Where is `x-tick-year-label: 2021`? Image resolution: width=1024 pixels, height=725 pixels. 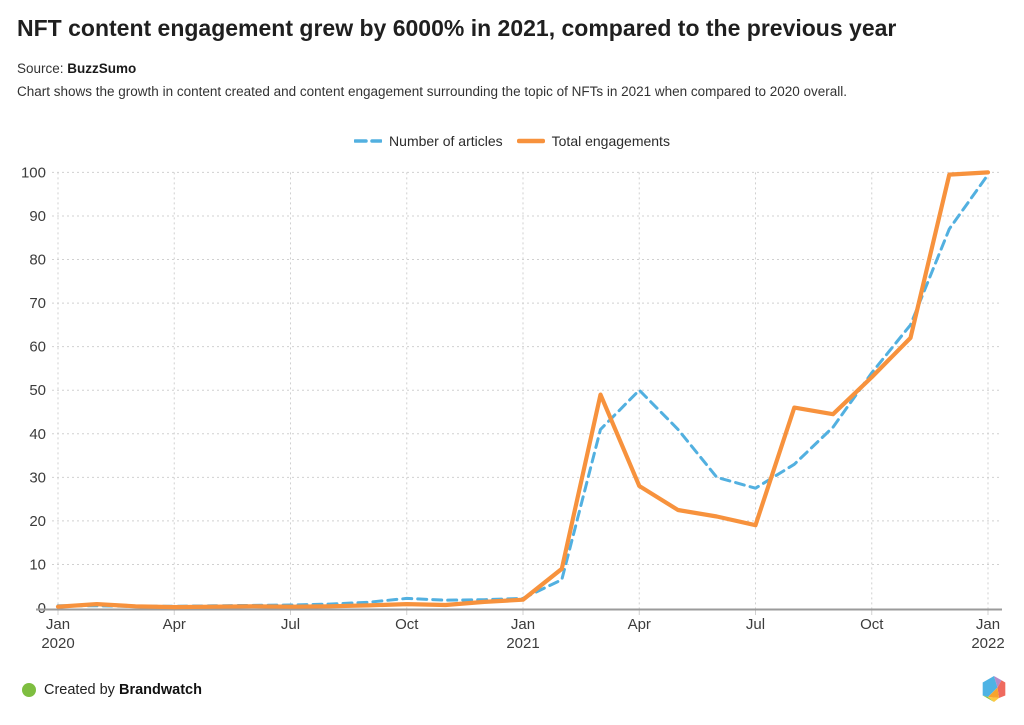 x-tick-year-label: 2021 is located at coordinates (522, 643).